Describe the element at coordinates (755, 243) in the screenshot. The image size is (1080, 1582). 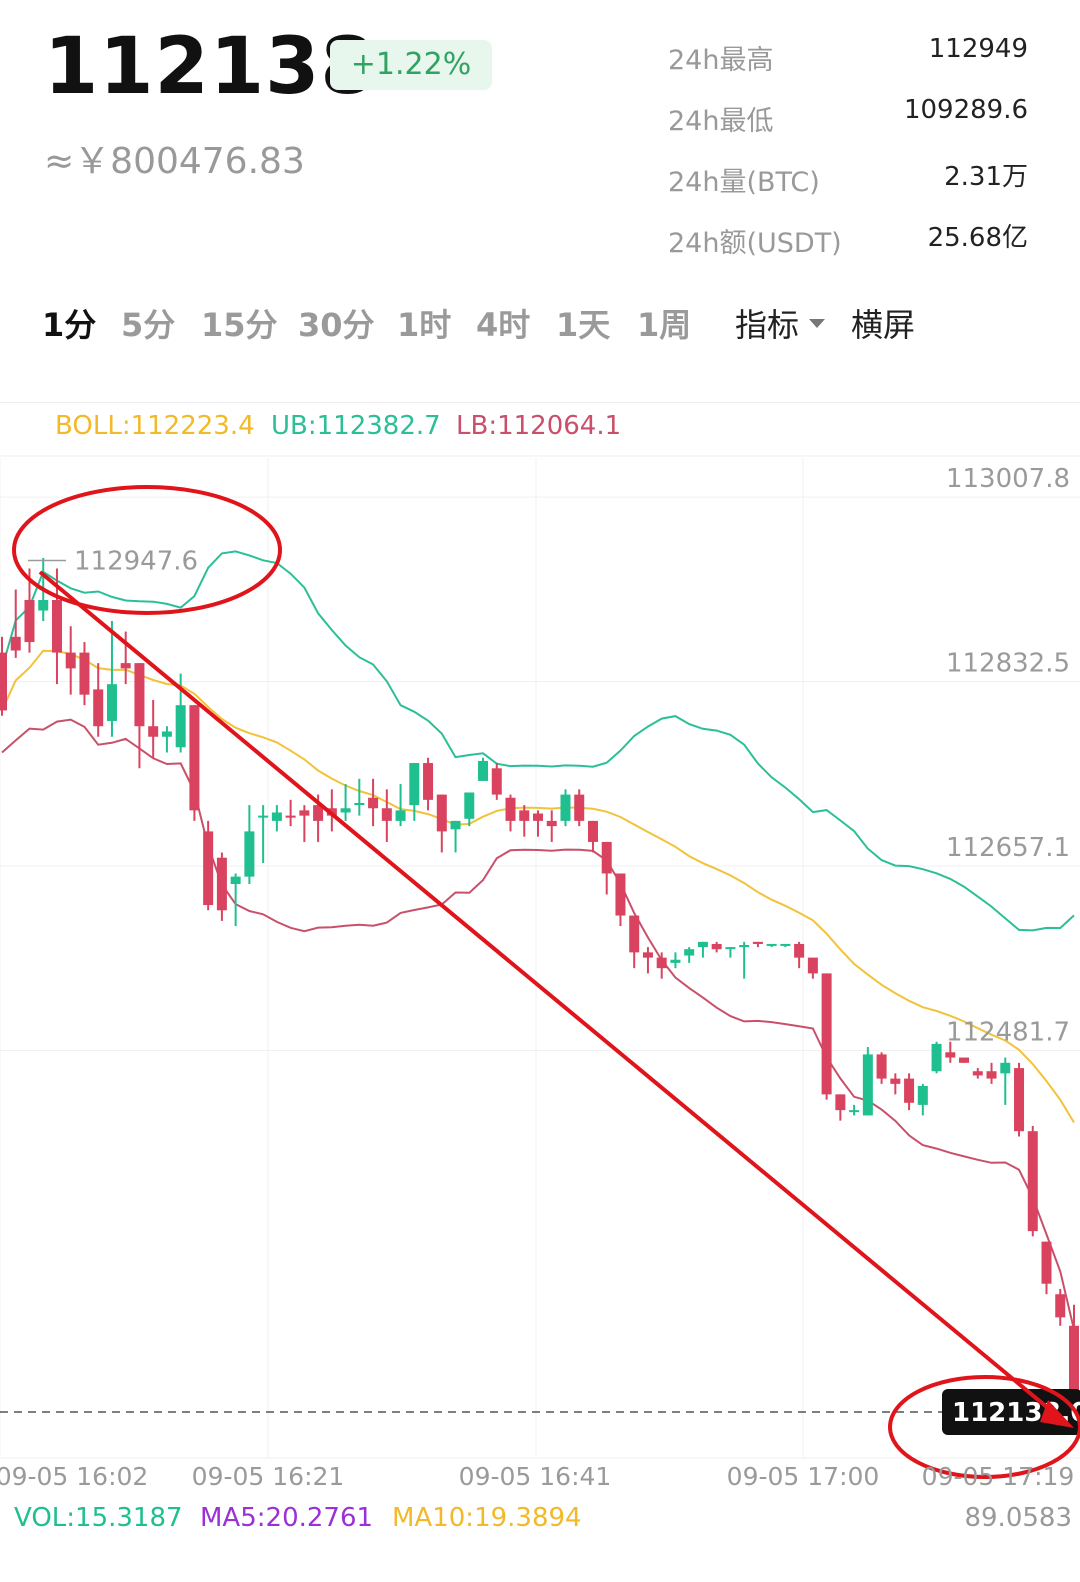
I see `stat-label: 24h额(USDT)` at that location.